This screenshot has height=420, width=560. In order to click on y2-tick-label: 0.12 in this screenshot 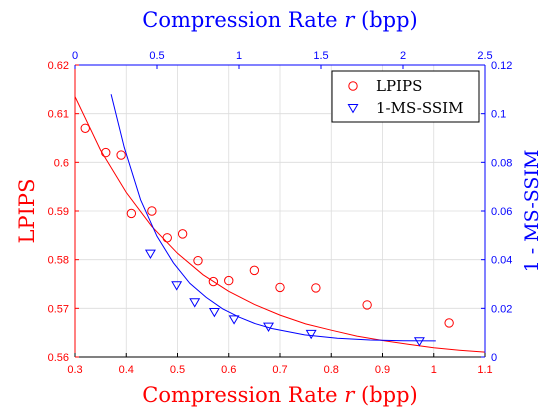, I will do `click(501, 66)`.